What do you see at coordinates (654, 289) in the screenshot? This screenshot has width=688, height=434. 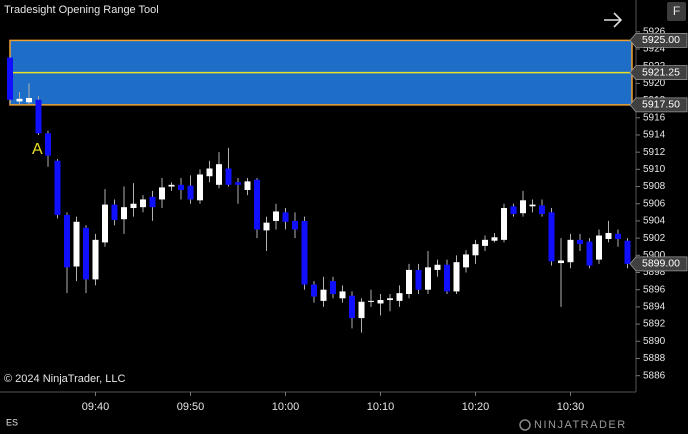 I see `y-tick-label: 5896` at bounding box center [654, 289].